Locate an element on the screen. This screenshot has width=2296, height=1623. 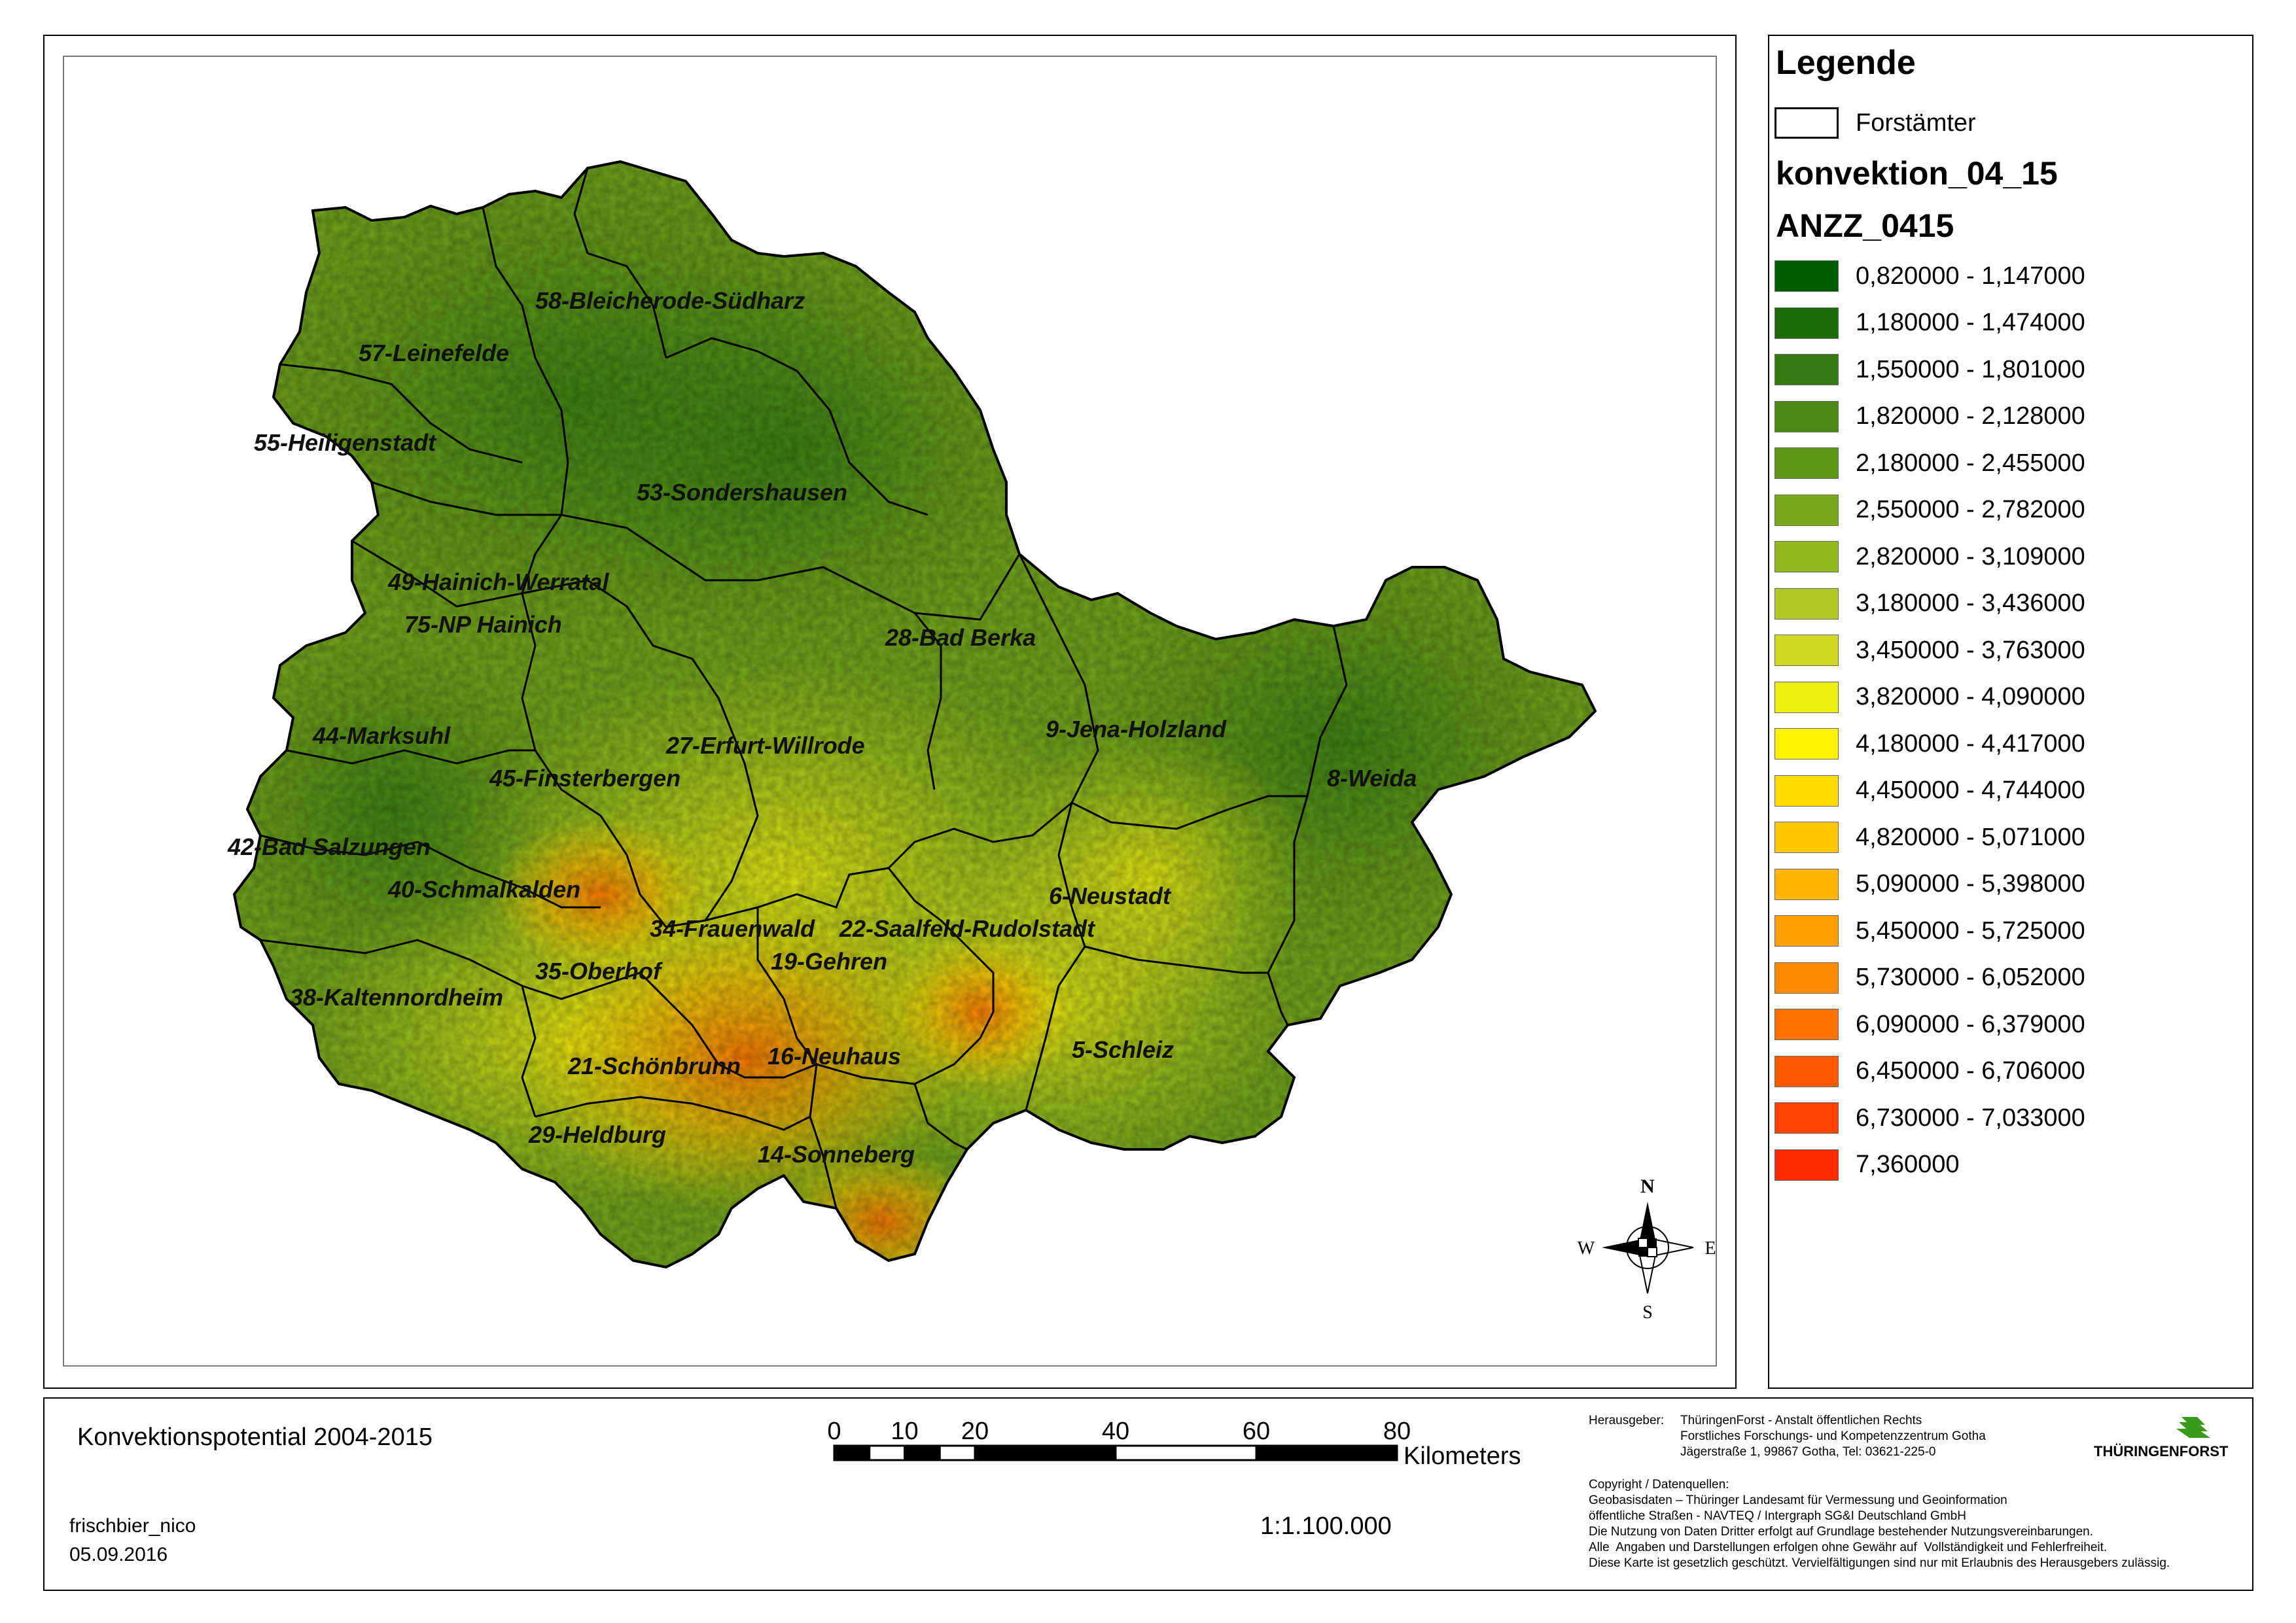
legend-class-row: 4,450000 - 4,744000 is located at coordinates (1930, 791).